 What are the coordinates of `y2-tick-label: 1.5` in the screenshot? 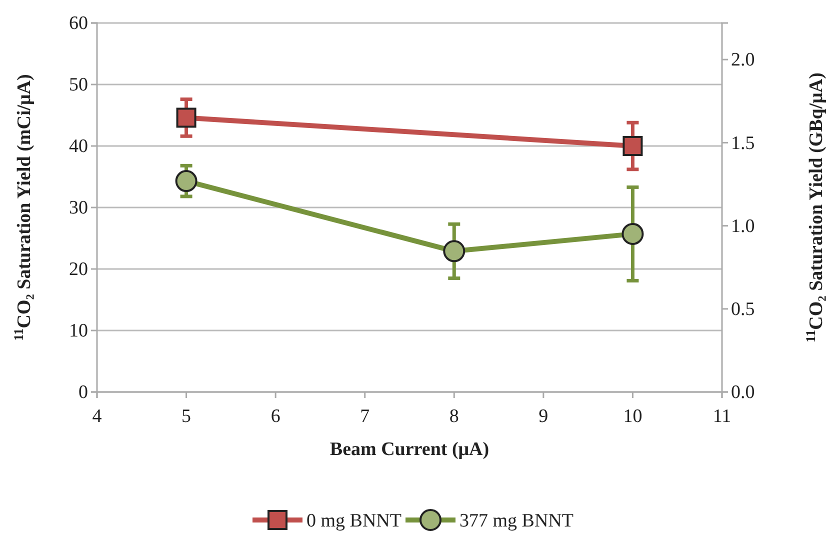 It's located at (743, 143).